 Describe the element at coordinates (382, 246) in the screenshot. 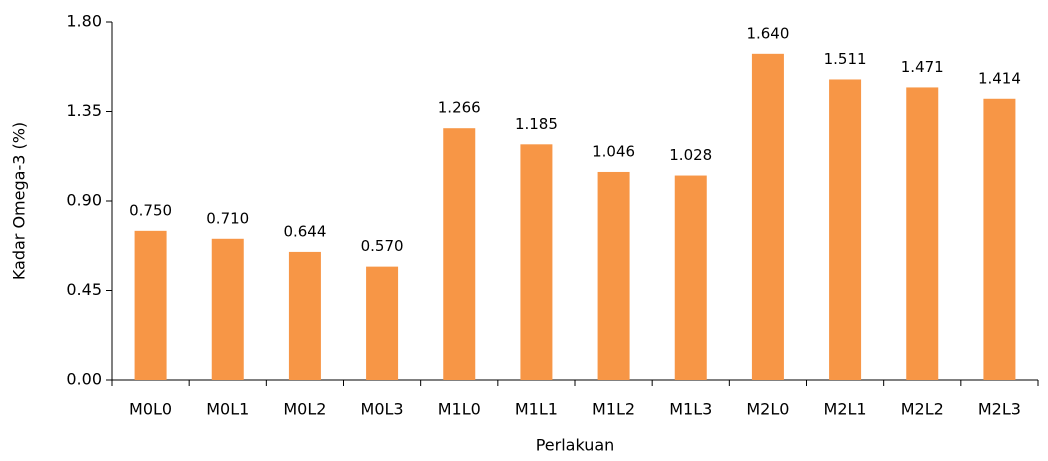

I see `value-label: 0.570` at that location.